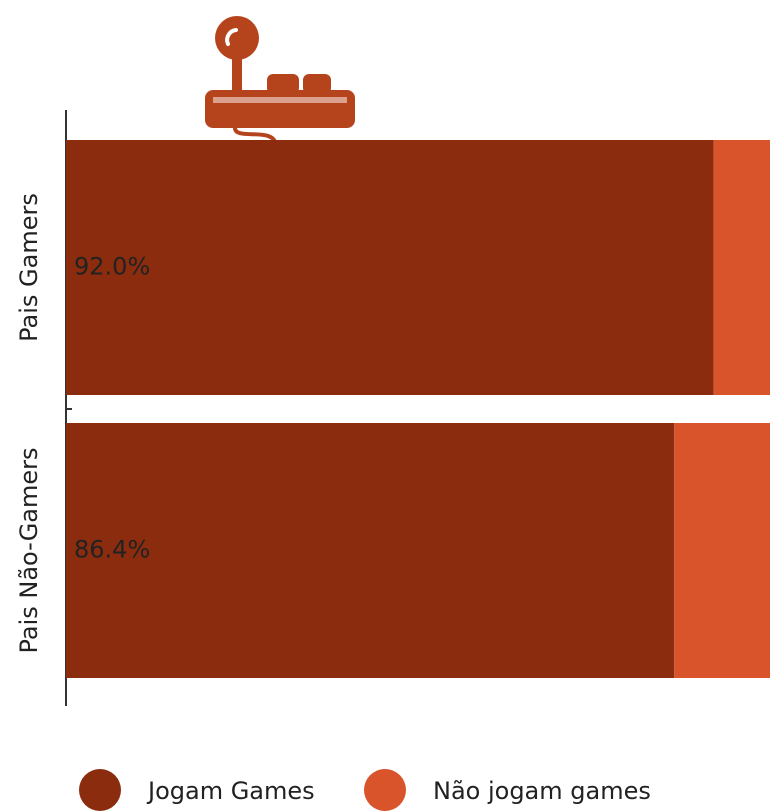 This screenshot has height=811, width=770. I want to click on legend-label: Não jogam games, so click(542, 791).